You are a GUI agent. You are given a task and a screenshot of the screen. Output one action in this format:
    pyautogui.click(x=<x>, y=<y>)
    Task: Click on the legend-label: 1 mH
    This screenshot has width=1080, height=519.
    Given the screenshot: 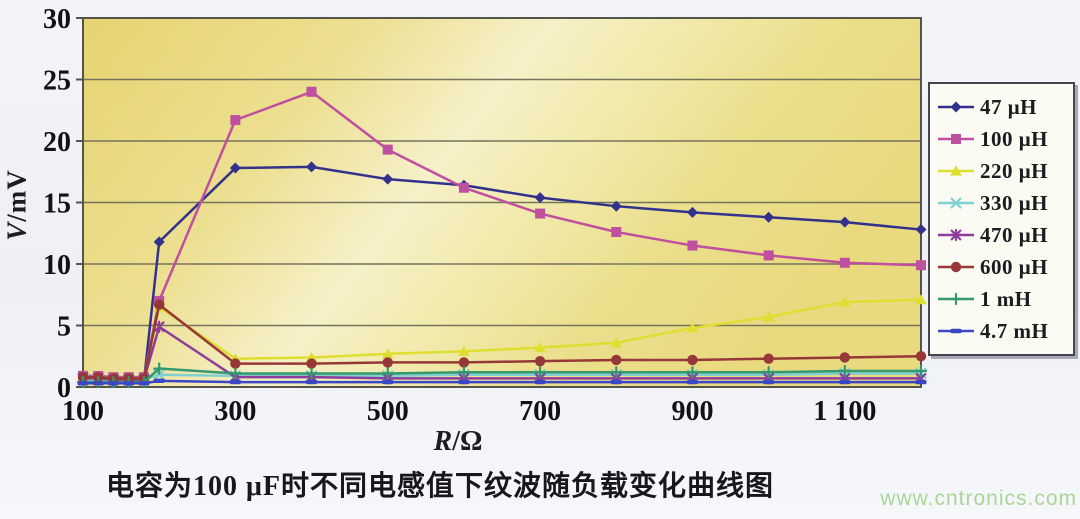 What is the action you would take?
    pyautogui.click(x=1006, y=298)
    